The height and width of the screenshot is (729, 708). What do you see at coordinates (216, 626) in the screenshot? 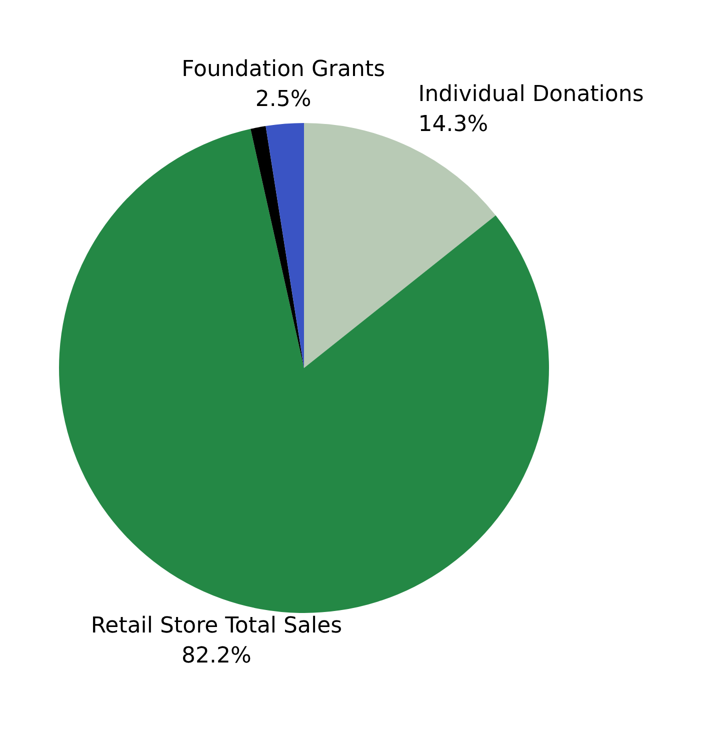
I see `slice-label: Retail Store Total Sales` at bounding box center [216, 626].